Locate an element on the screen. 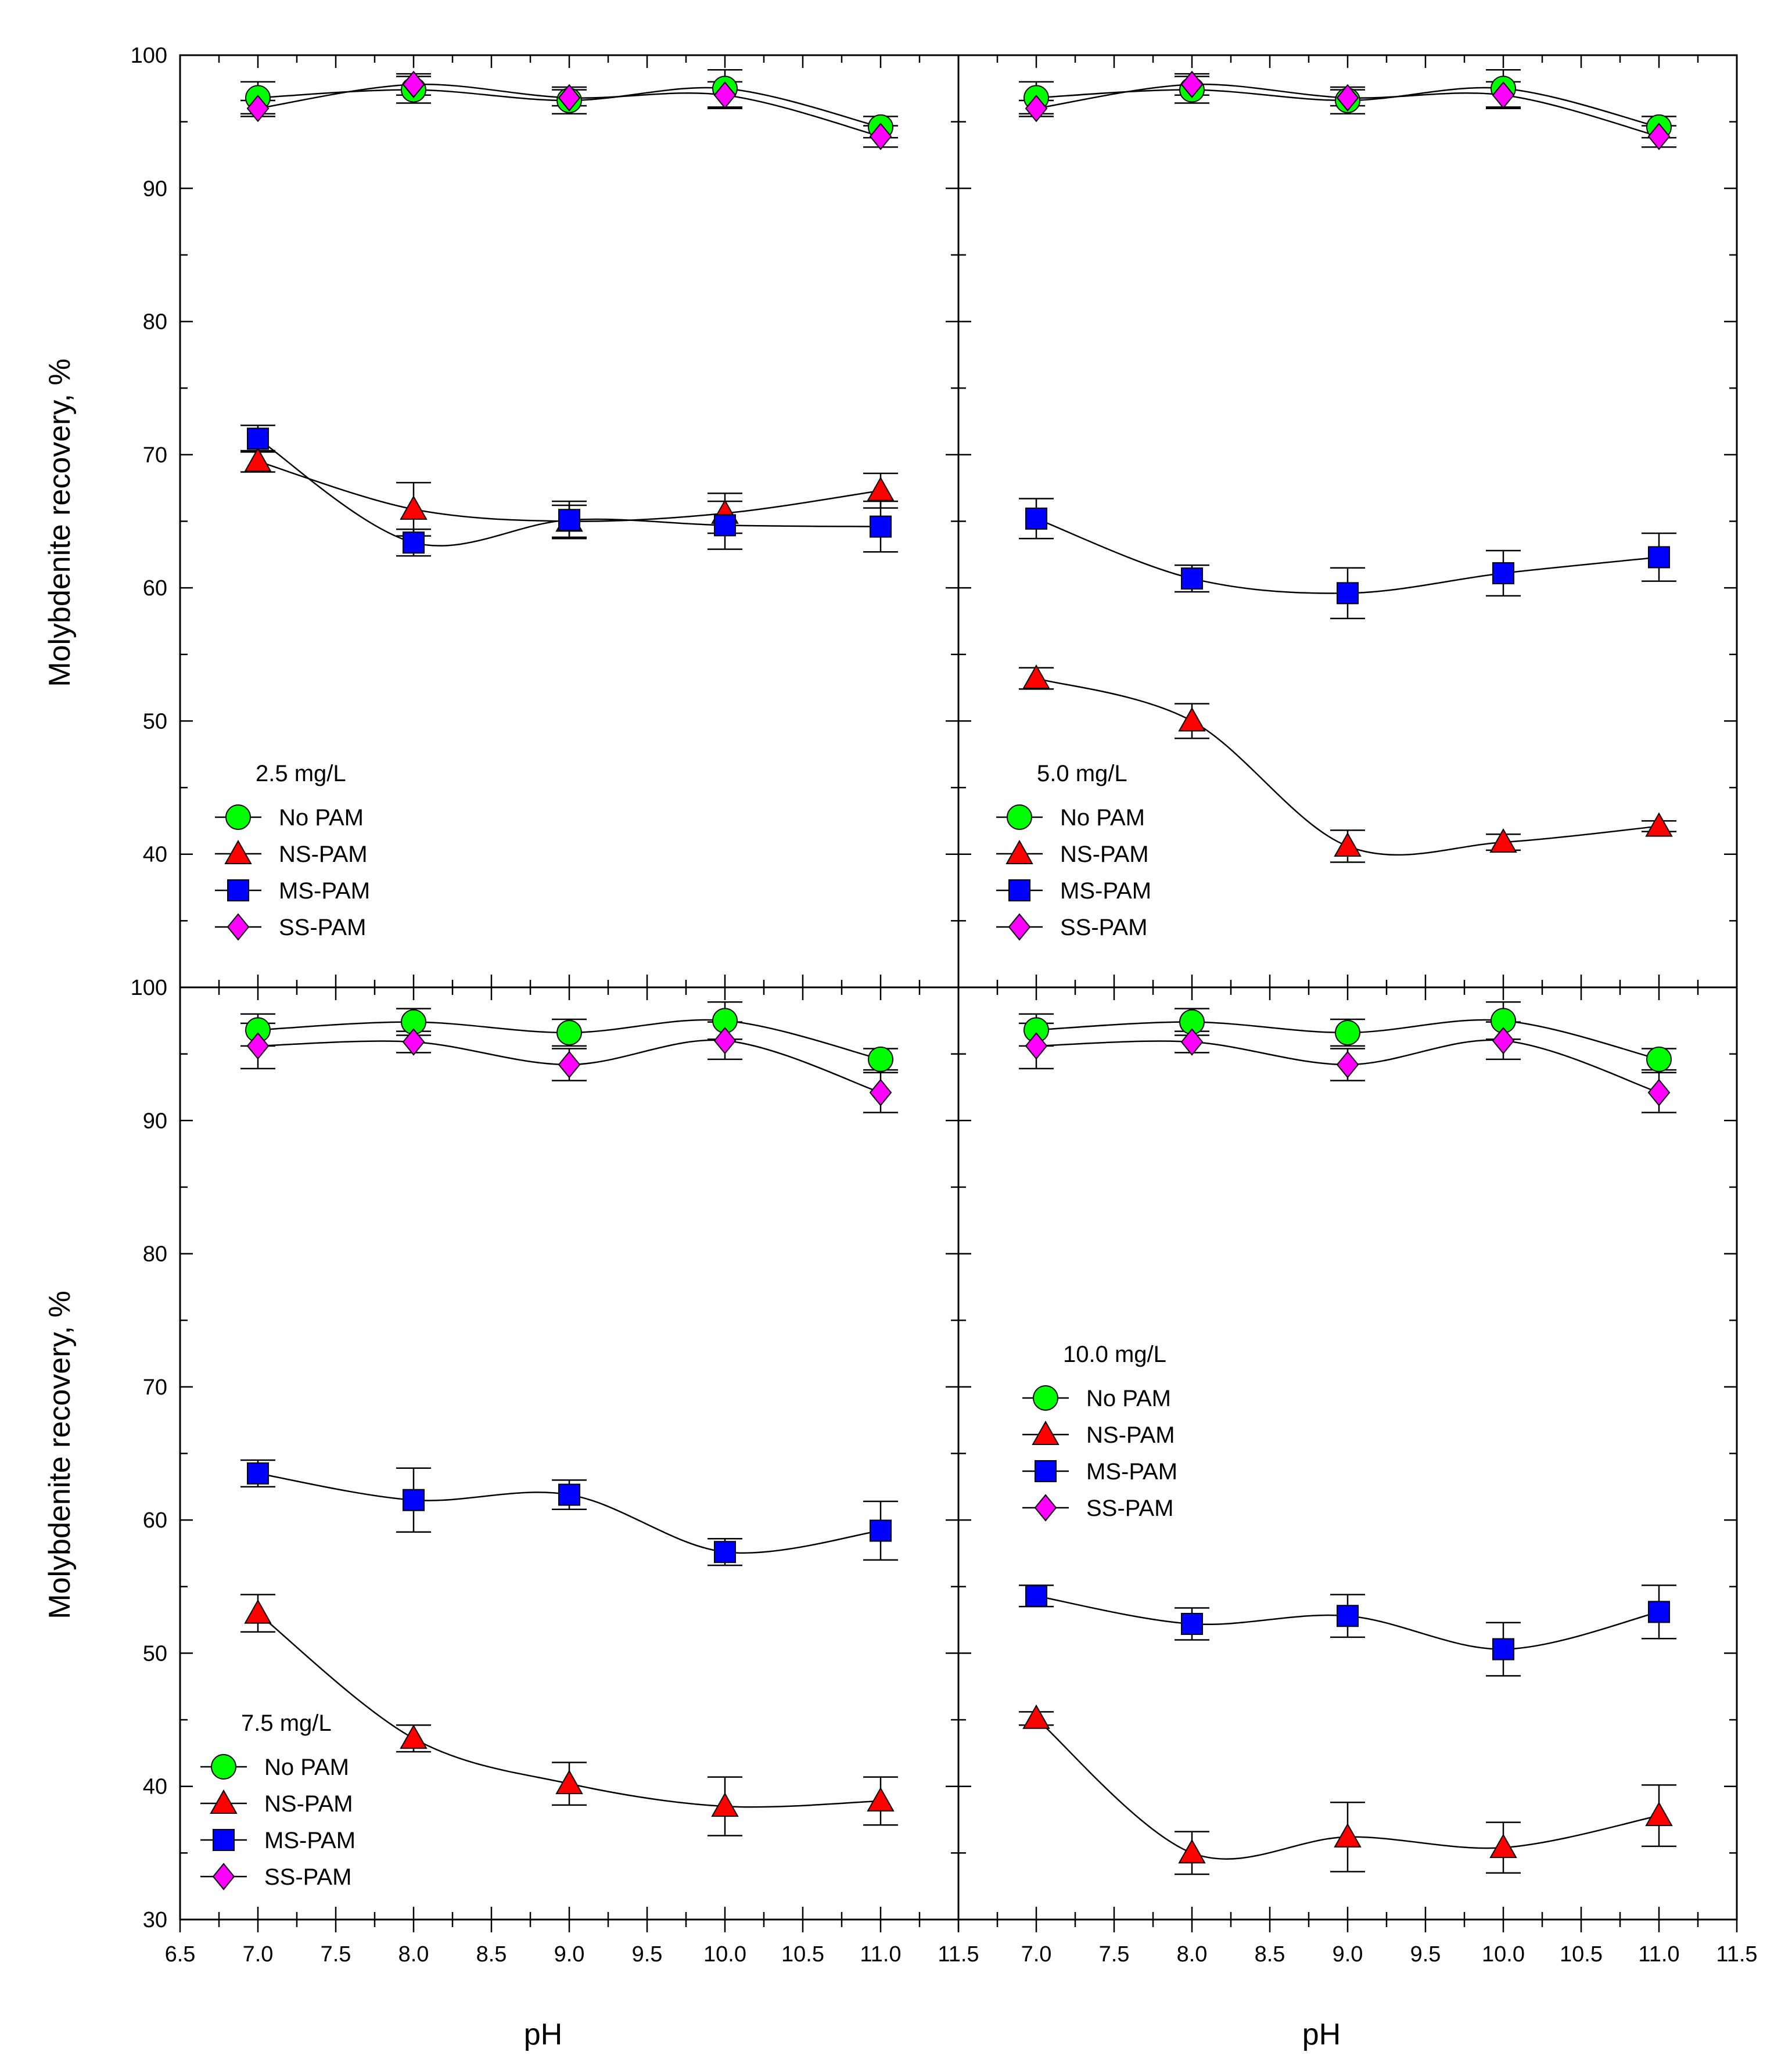 Image resolution: width=1792 pixels, height=2063 pixels. legend: 10.0 mg/L No PAM NS-PAM MS-PAM SS-PAM is located at coordinates (1100, 1432).